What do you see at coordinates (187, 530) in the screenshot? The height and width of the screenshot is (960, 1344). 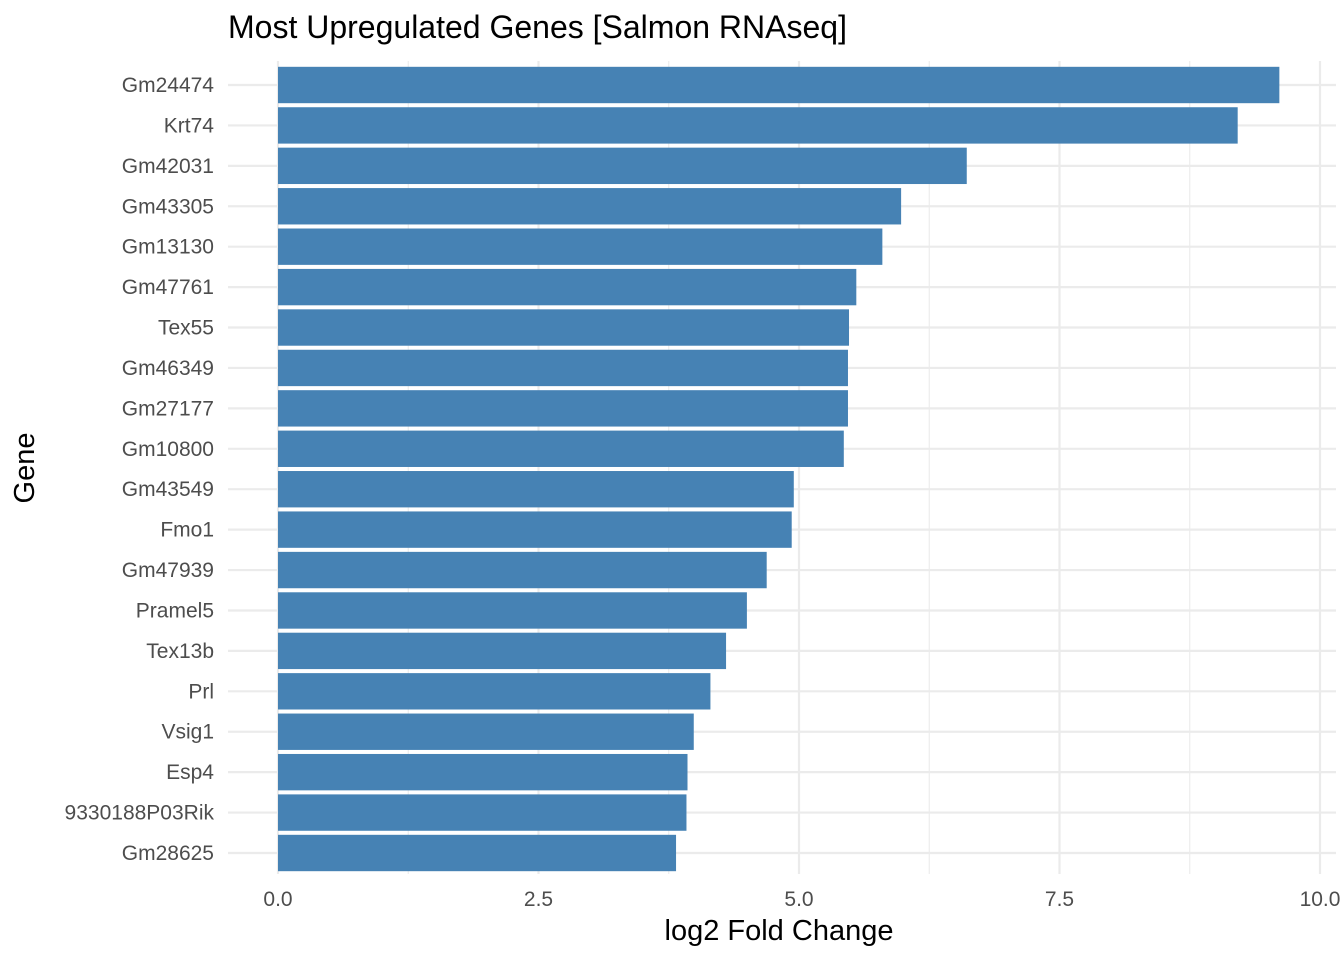 I see `y-tick-label: Fmo1` at bounding box center [187, 530].